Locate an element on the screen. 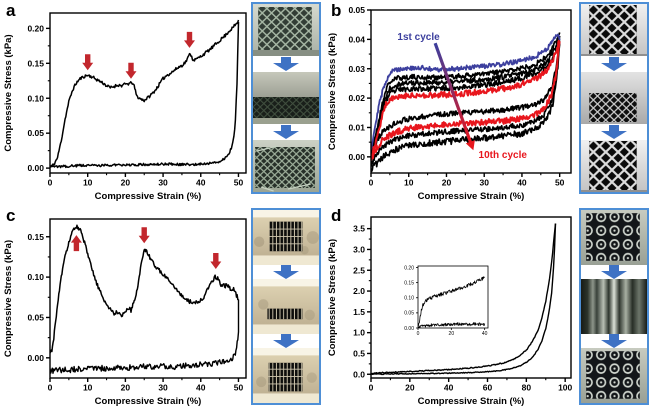  photo-c-intact-scaffold is located at coordinates (286, 237).